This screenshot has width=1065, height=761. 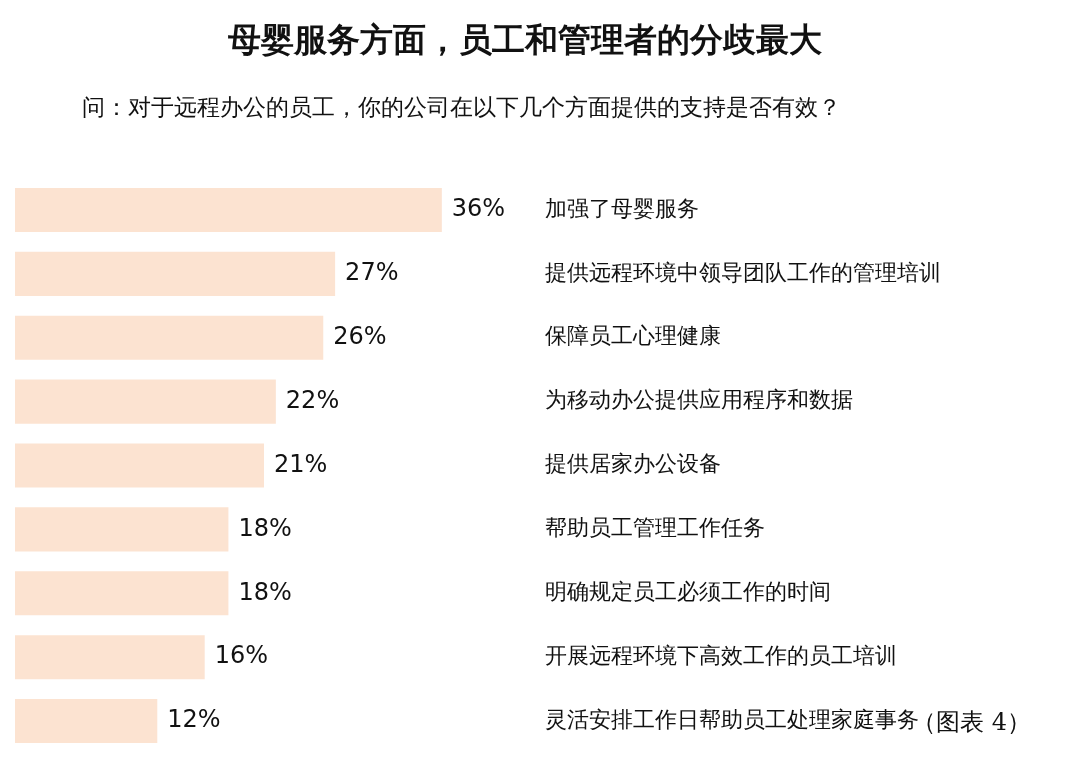 What do you see at coordinates (633, 336) in the screenshot?
I see `y-tick-label: 保障员工心理健康` at bounding box center [633, 336].